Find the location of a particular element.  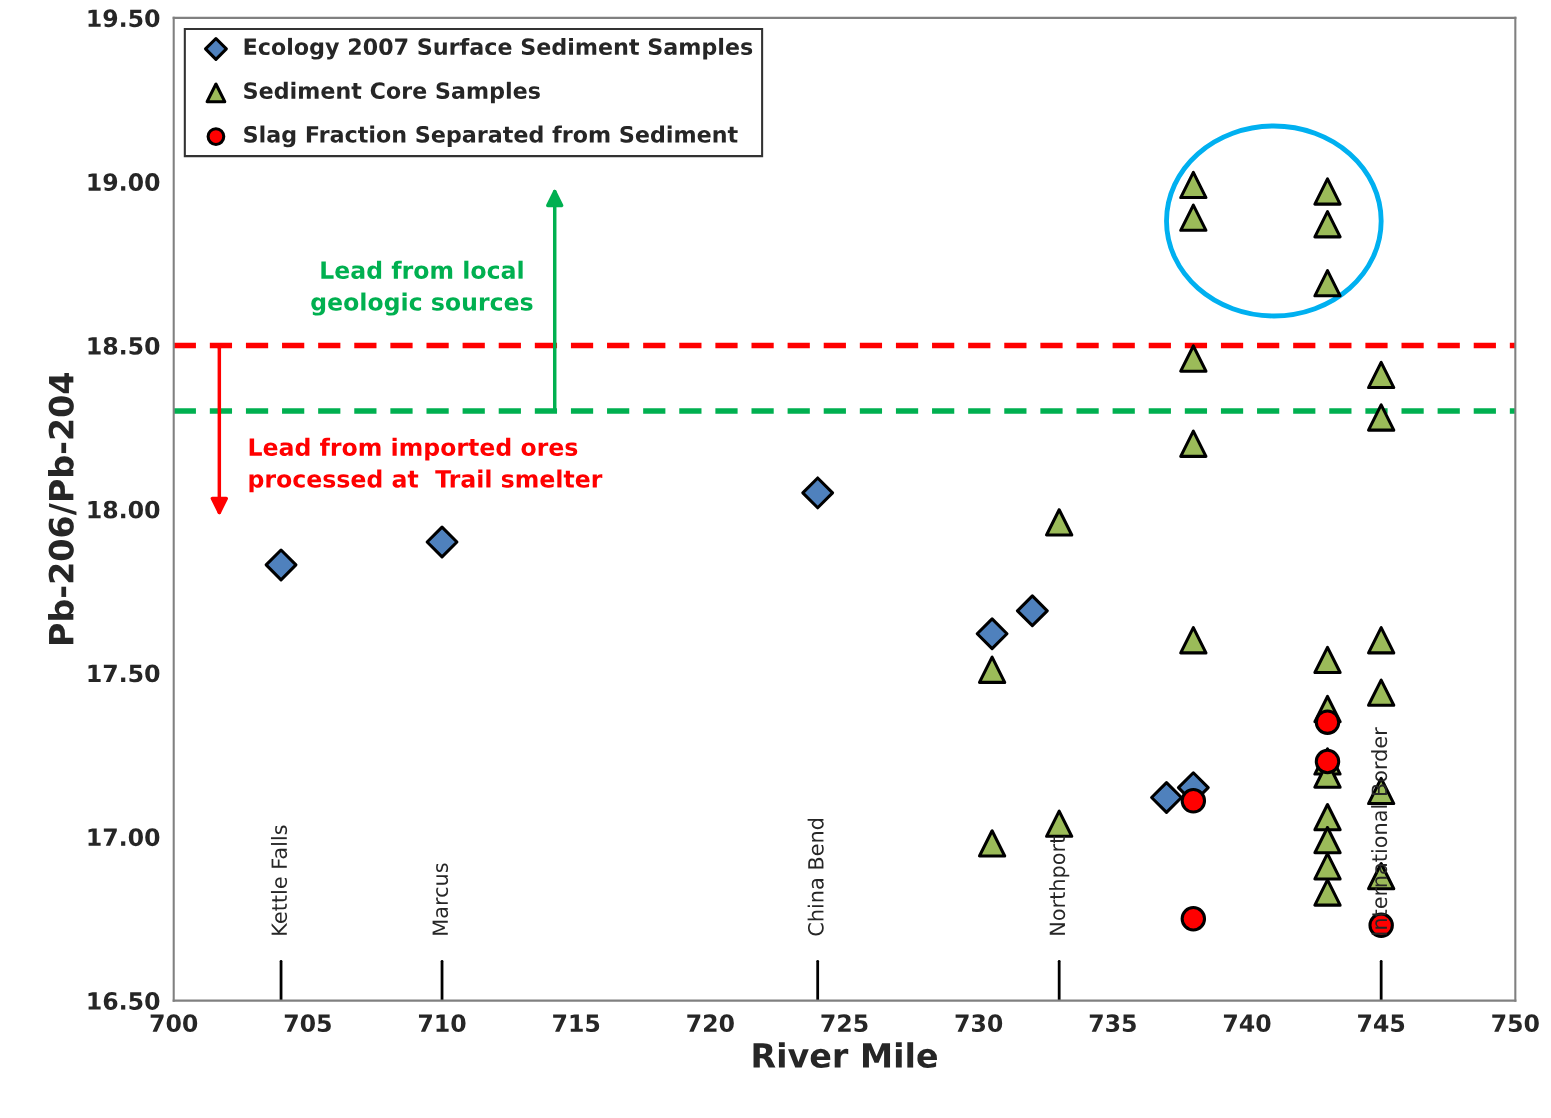

x-tick-label: 720 is located at coordinates (710, 1023).